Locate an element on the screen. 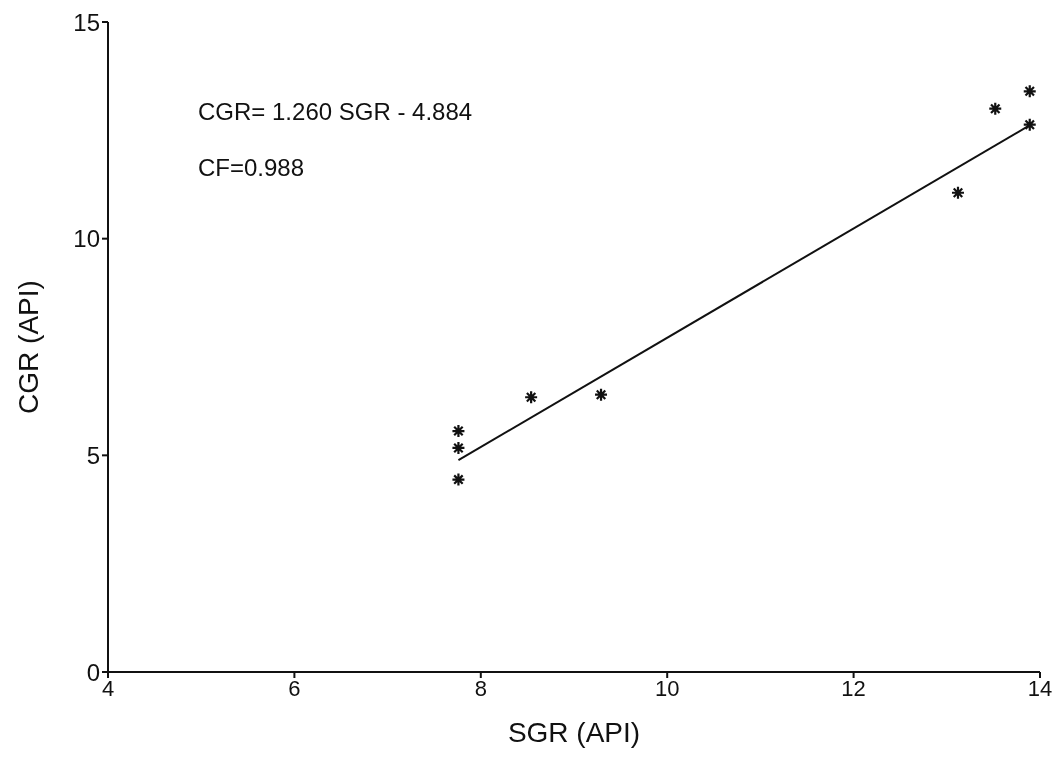 This screenshot has width=1060, height=780. y-axis-title: CGR (API) is located at coordinates (28, 347).